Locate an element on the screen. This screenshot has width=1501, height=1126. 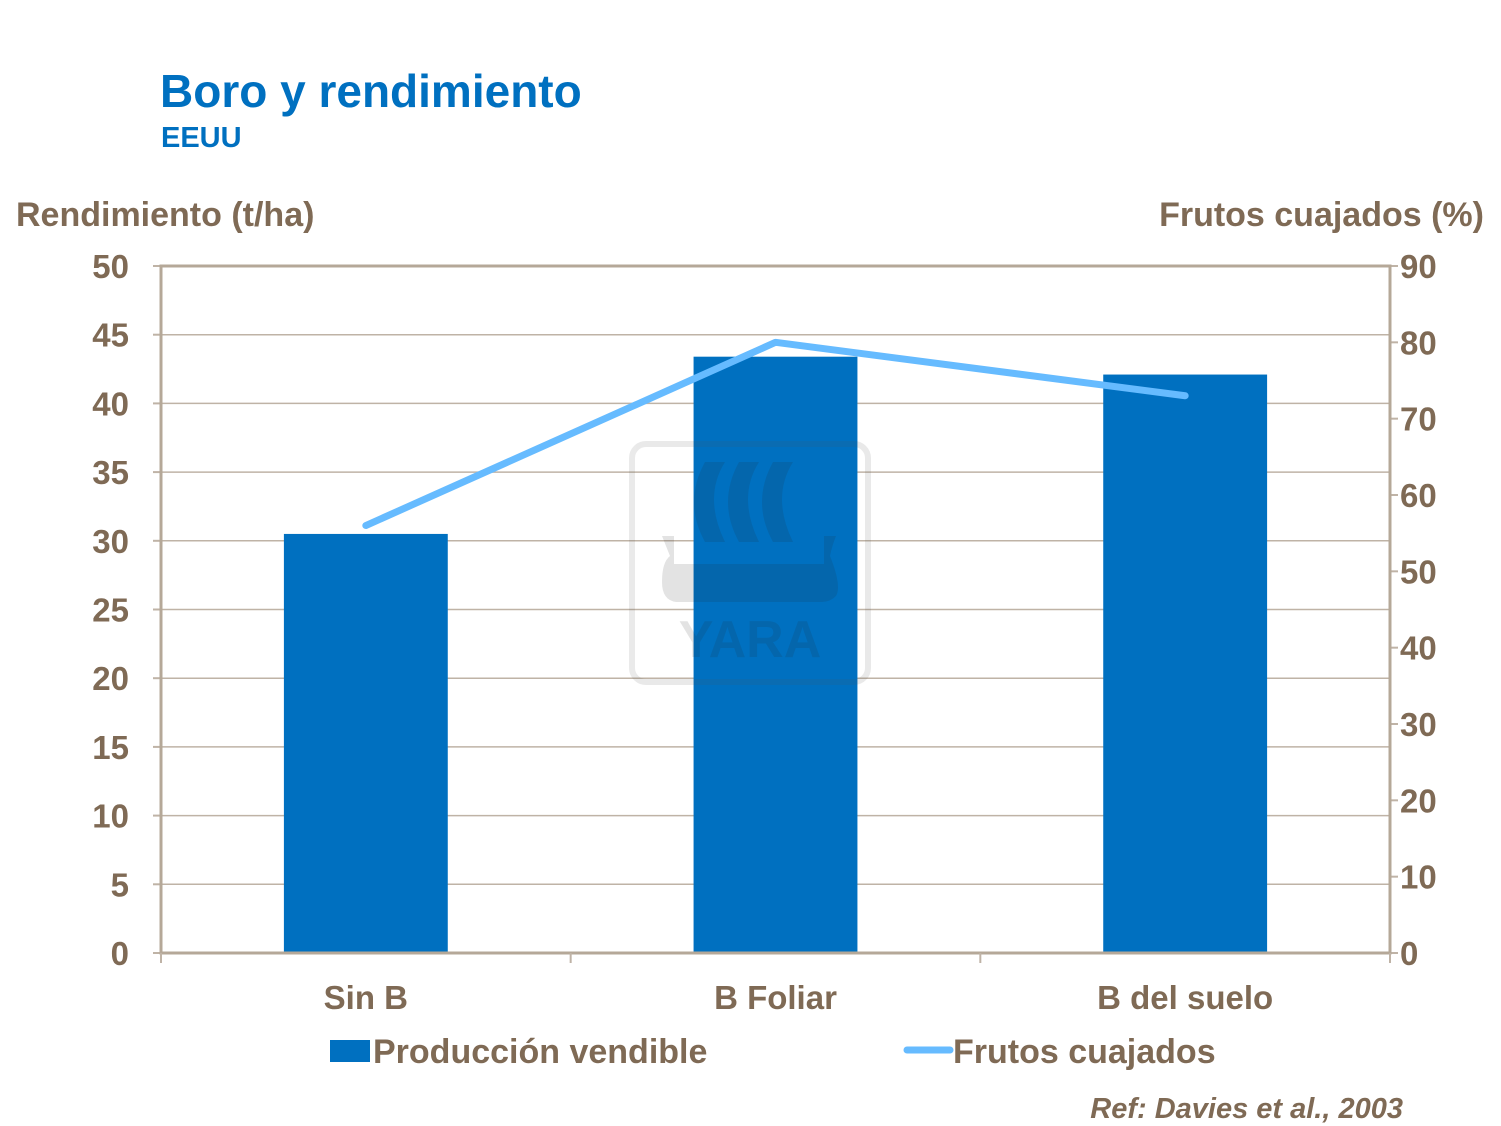
y2-tick-label: 90 is located at coordinates (1418, 266).